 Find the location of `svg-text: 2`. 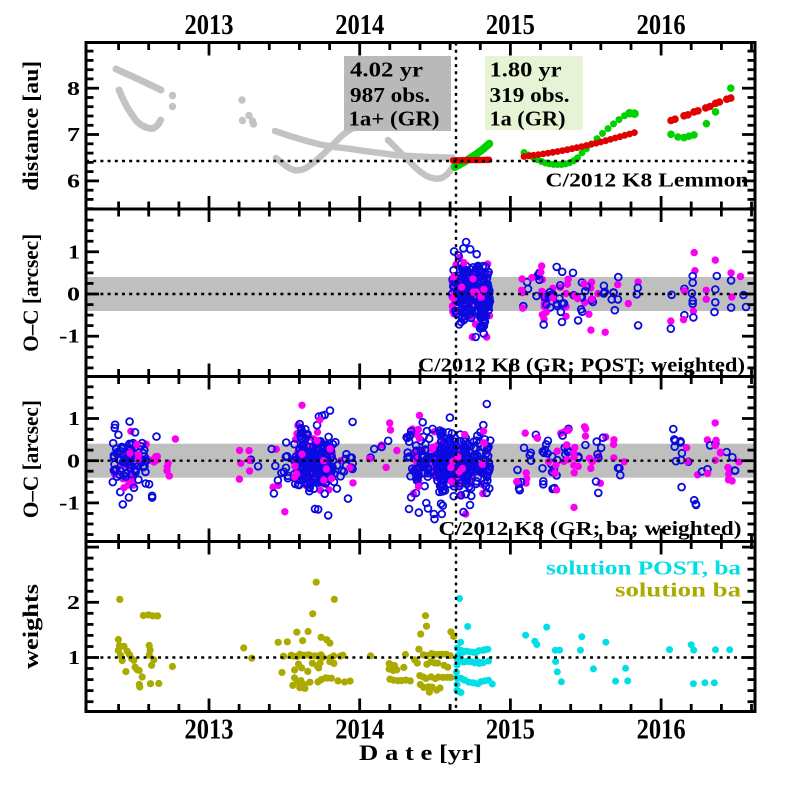

svg-text: 2 is located at coordinates (73, 603).